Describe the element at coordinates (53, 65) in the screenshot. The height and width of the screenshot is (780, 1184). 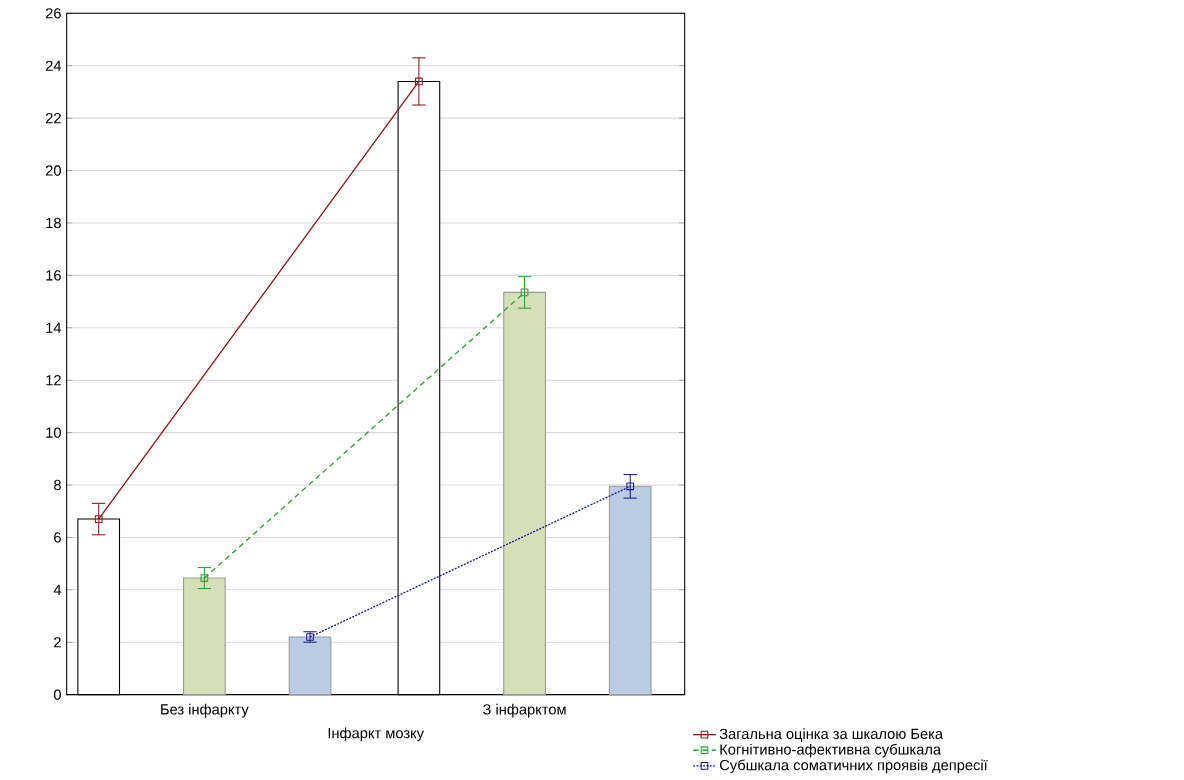
I see `y-tick-label: 24` at that location.